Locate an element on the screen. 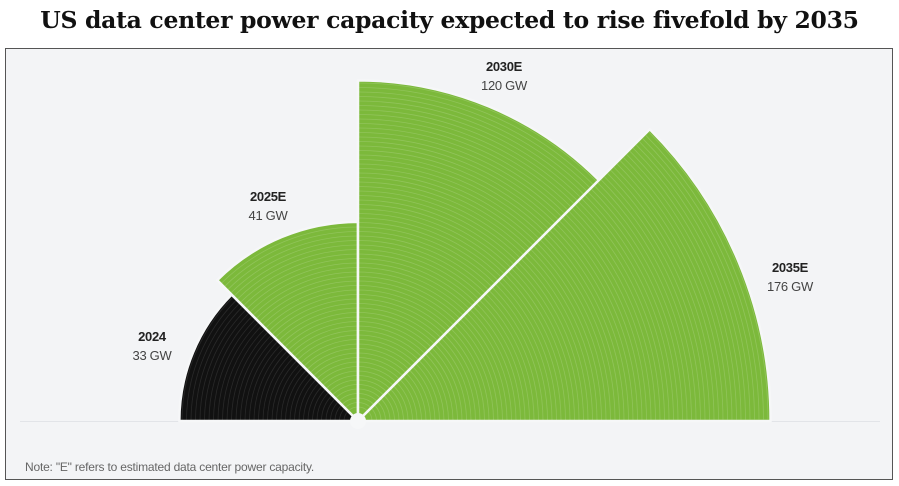  label-2030e: 2030E 120 GW is located at coordinates (504, 76).